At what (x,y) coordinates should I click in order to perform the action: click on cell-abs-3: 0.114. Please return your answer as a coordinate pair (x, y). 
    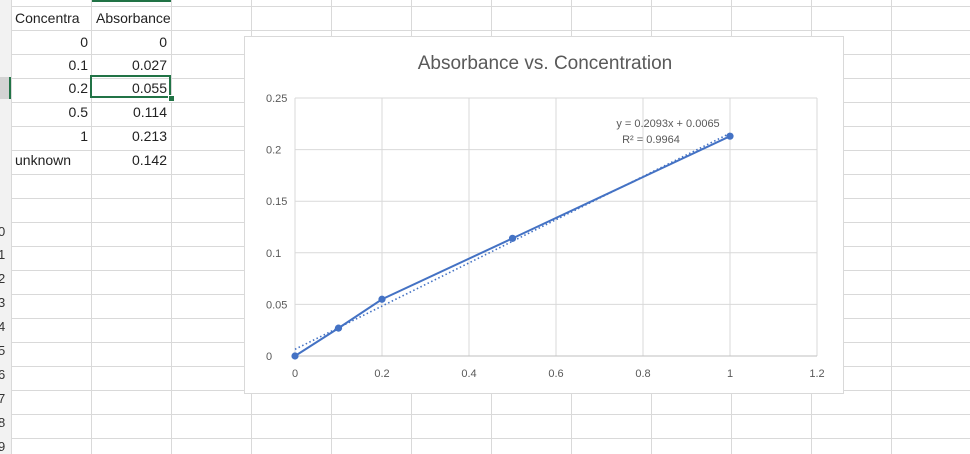
    Looking at the image, I should click on (150, 112).